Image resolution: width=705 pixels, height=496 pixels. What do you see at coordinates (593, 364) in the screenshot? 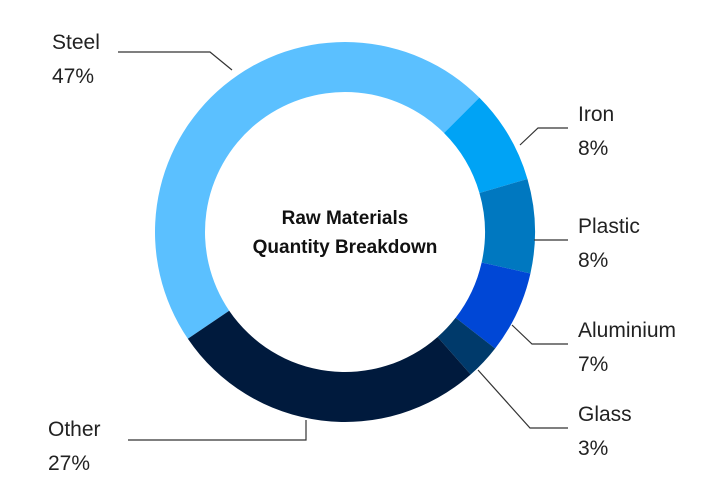
I see `slice-value-label-aluminium: 7%` at bounding box center [593, 364].